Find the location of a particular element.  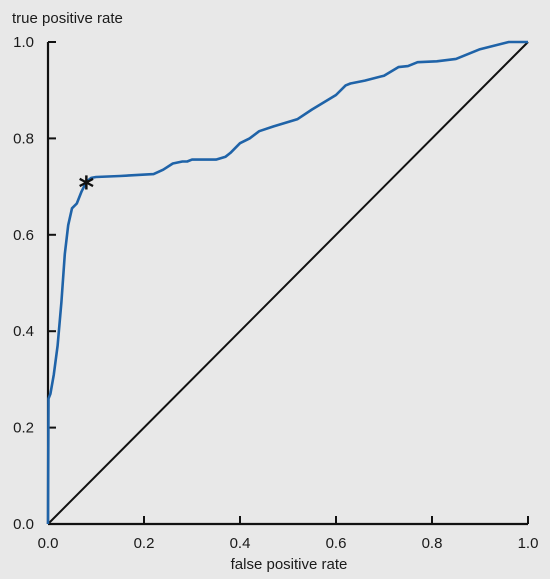

y-tick-label: 0.2 is located at coordinates (23, 428).